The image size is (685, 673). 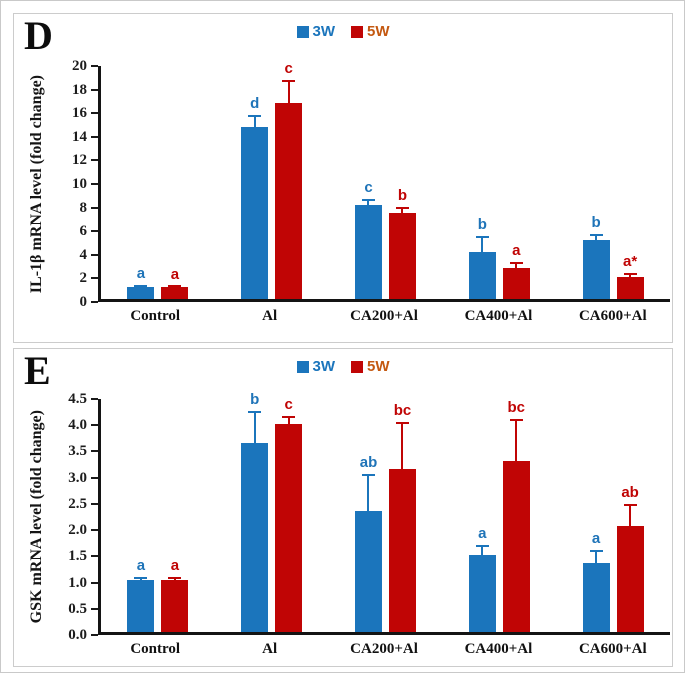 What do you see at coordinates (402, 243) in the screenshot?
I see `bar-5w: b` at bounding box center [402, 243].